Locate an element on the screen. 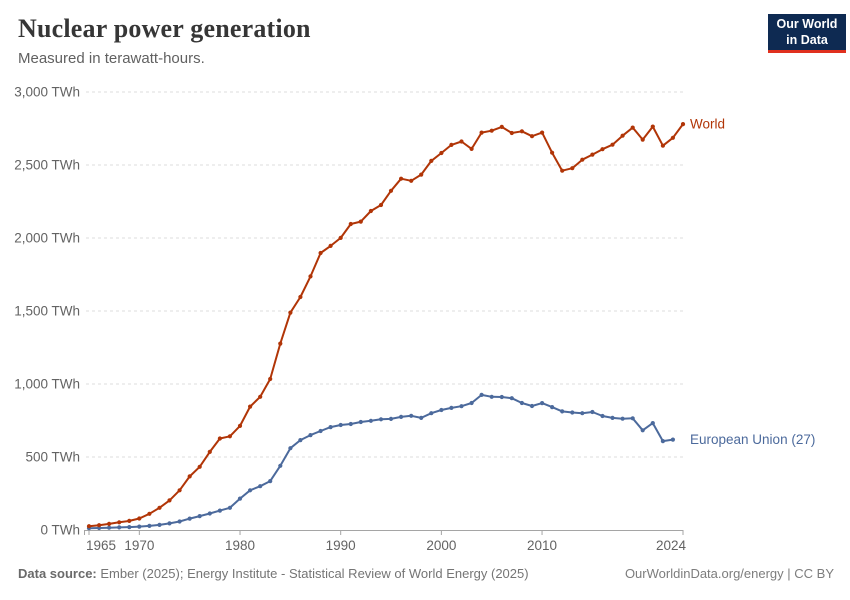 This screenshot has width=850, height=600. owid-logo: Our World in Data is located at coordinates (807, 33).